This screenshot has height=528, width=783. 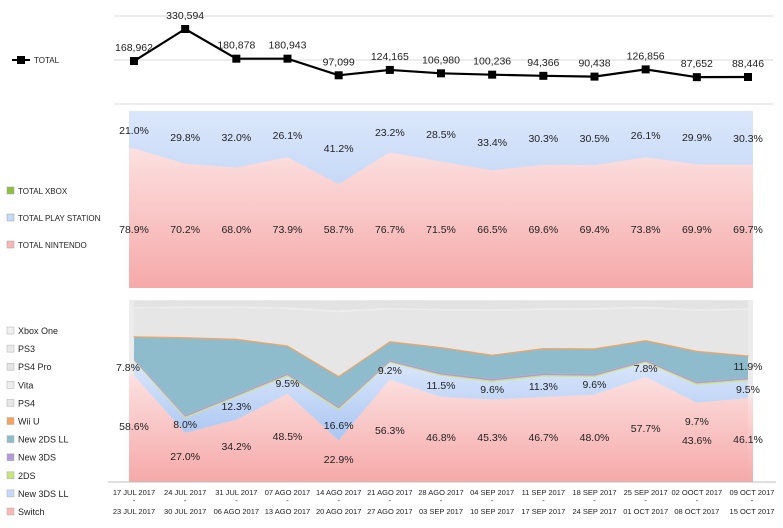 I want to click on nintendo-share-label: 70.2%, so click(x=185, y=230).